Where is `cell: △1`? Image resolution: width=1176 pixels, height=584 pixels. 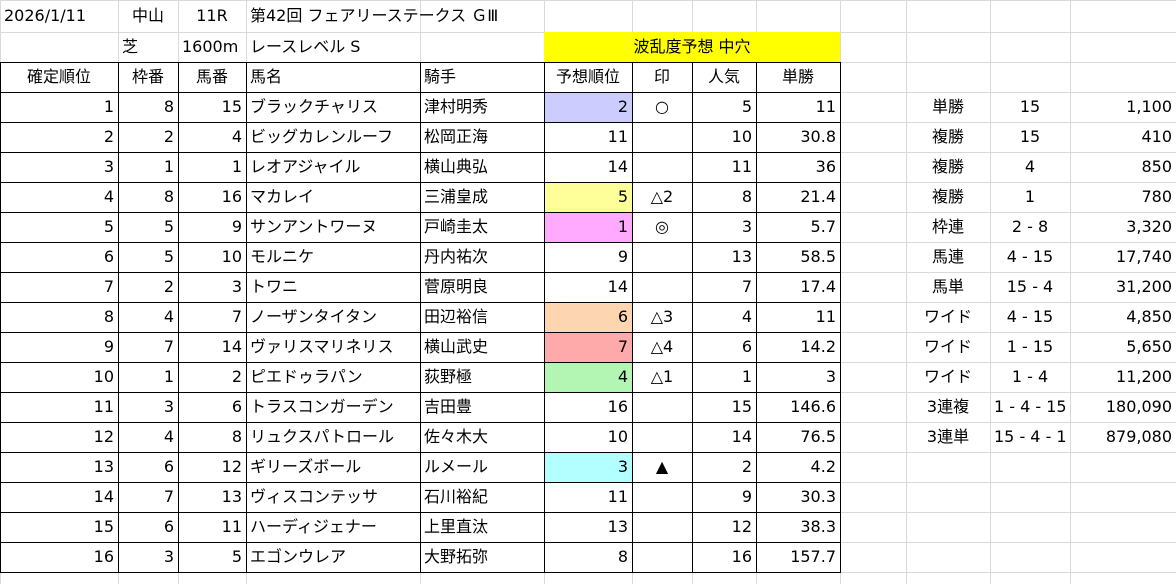 cell: △1 is located at coordinates (662, 376).